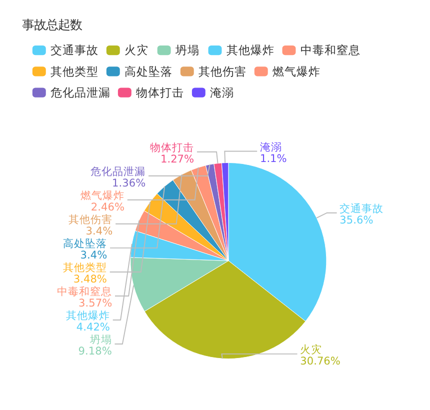 This screenshot has width=430, height=410. What do you see at coordinates (102, 196) in the screenshot?
I see `slice-label: 燃气爆炸` at bounding box center [102, 196].